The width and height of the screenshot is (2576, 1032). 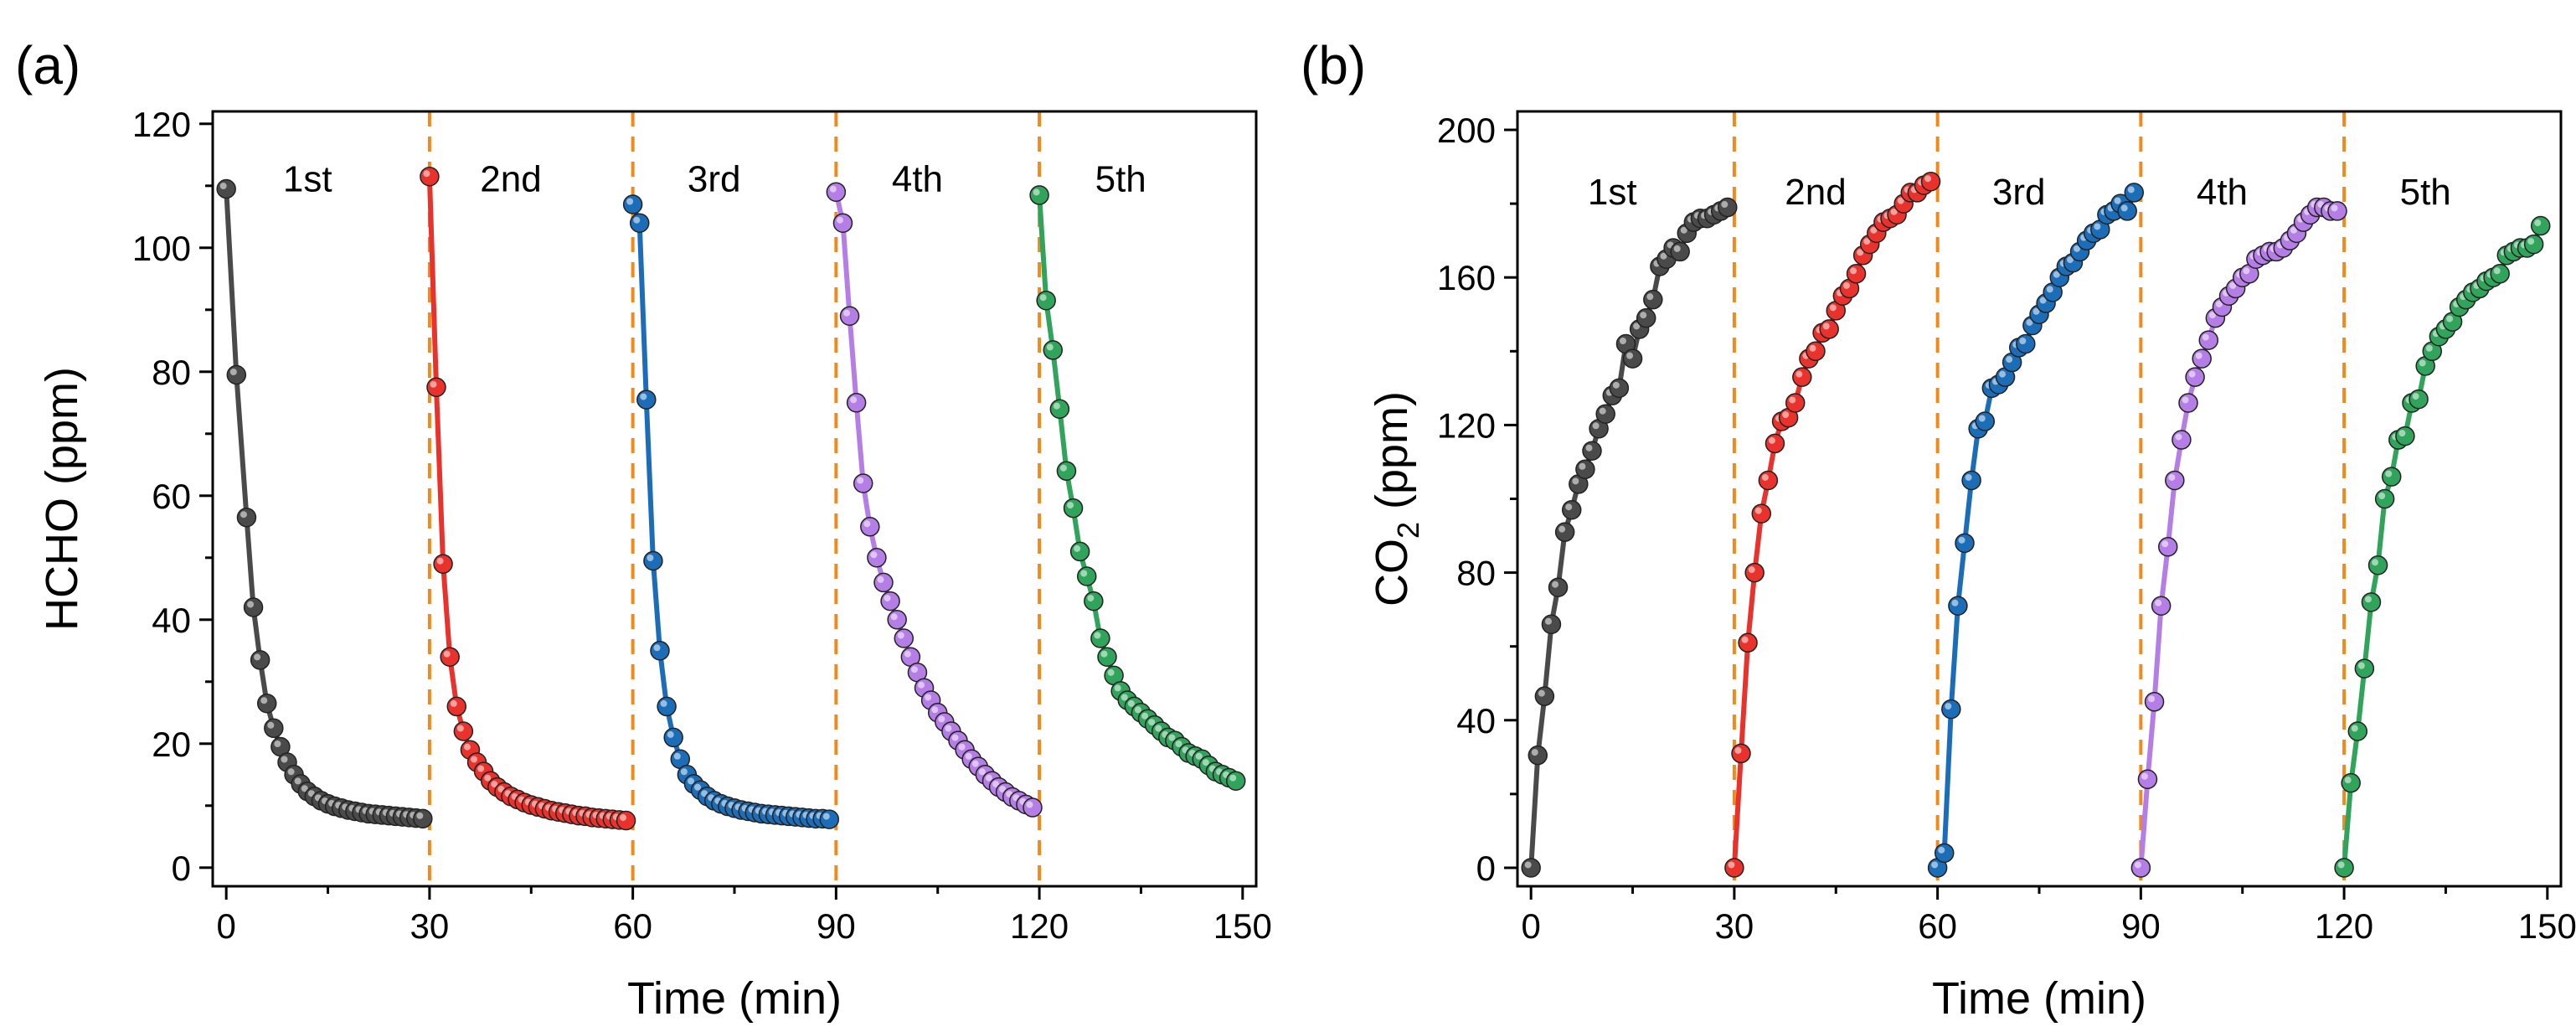 What do you see at coordinates (731, 511) in the screenshot?
I see `series-3rd` at bounding box center [731, 511].